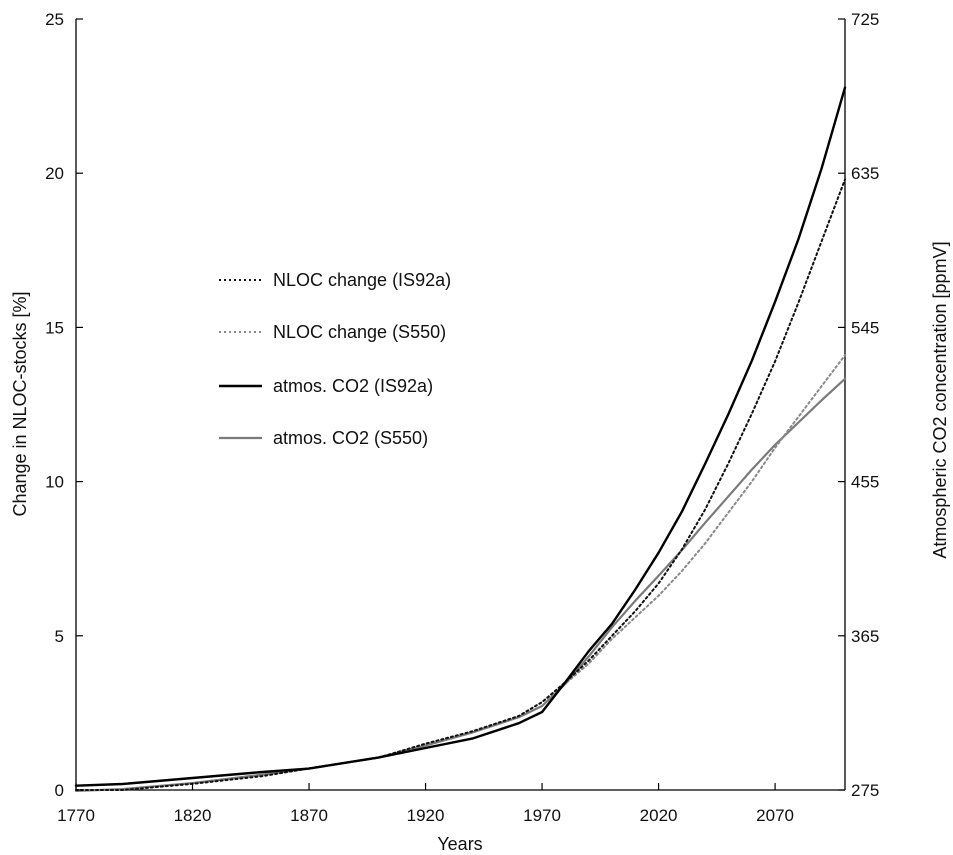 The width and height of the screenshot is (953, 855). I want to click on y-left-tick-label: 10, so click(54, 482).